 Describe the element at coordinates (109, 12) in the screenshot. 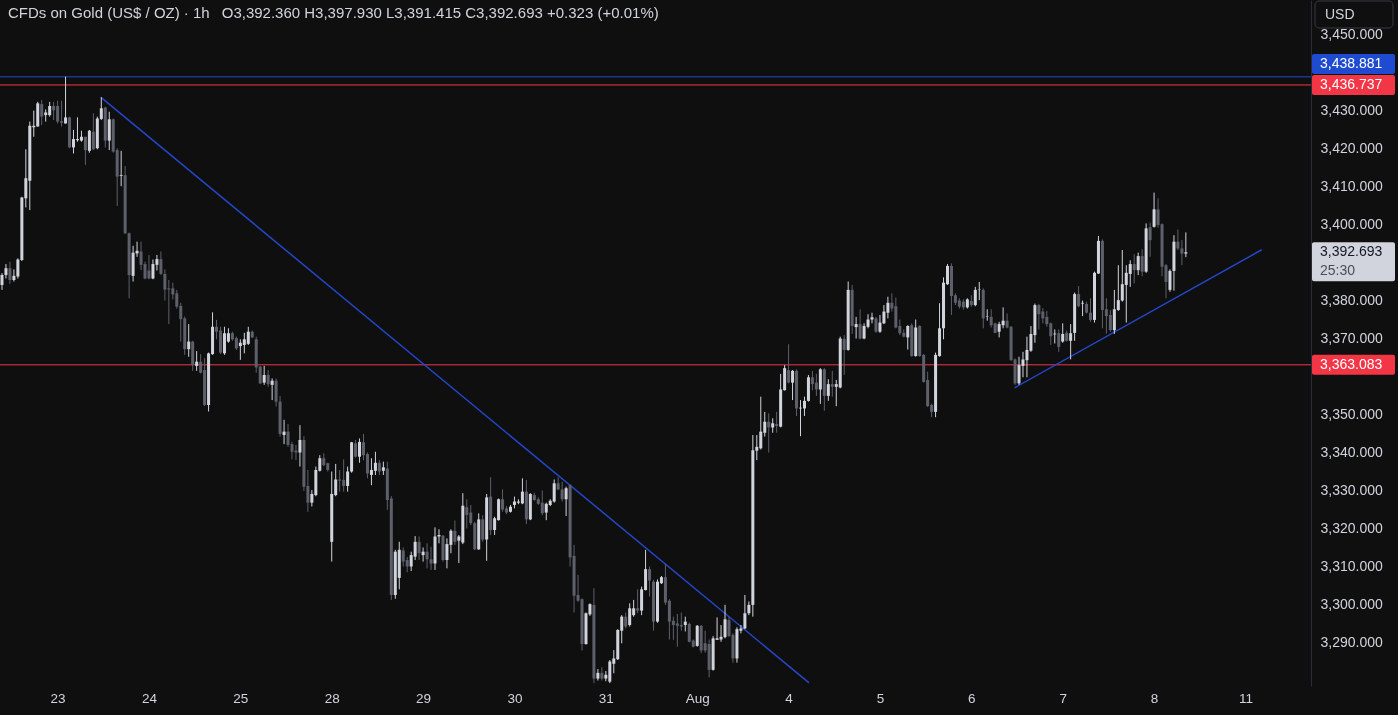

I see `chart-title: CFDs on Gold (US$ / OZ) · 1h` at that location.